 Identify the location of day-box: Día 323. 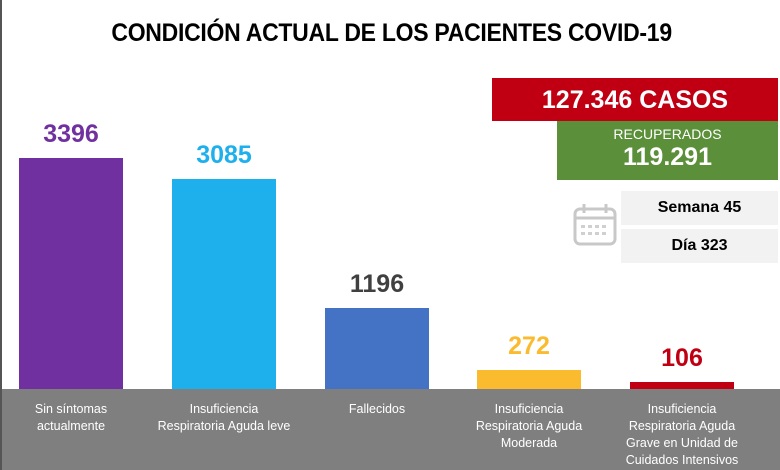
(699, 246).